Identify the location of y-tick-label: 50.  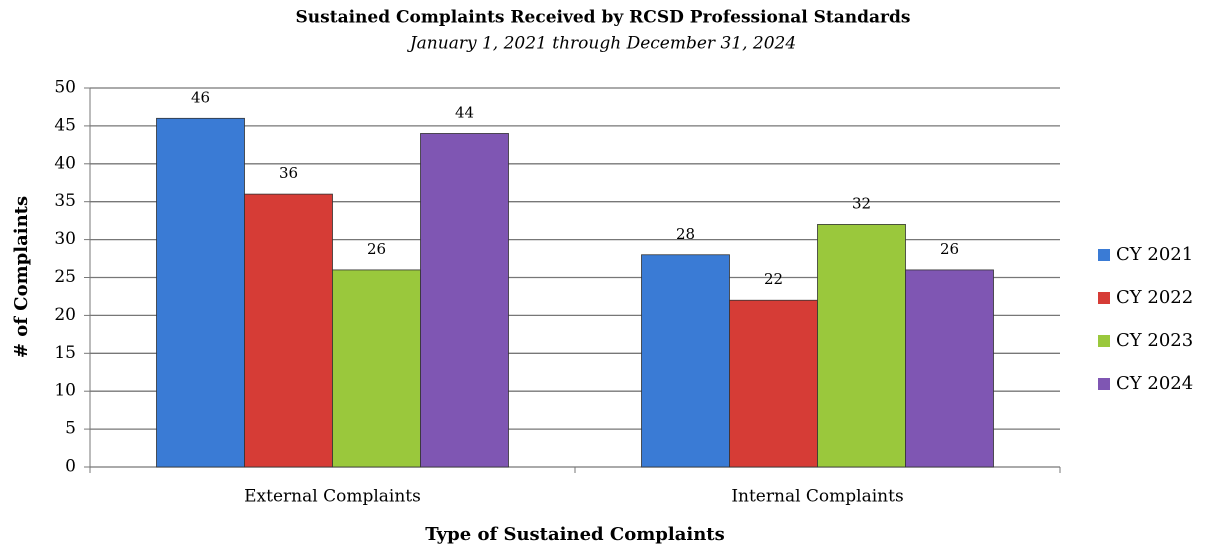
(65, 88).